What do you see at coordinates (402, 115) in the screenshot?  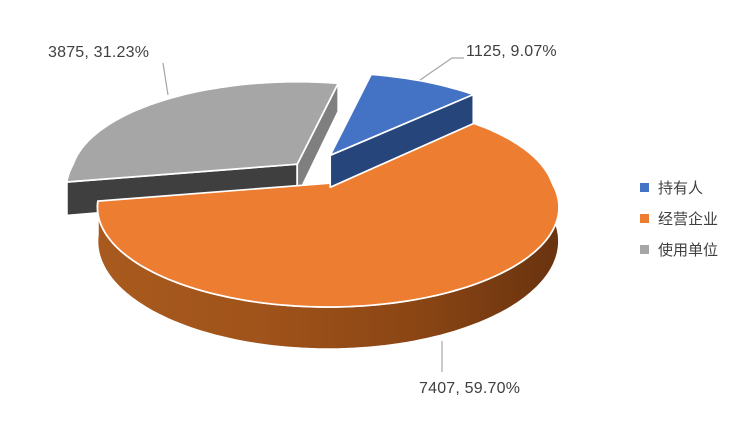 I see `slice-holder-top` at bounding box center [402, 115].